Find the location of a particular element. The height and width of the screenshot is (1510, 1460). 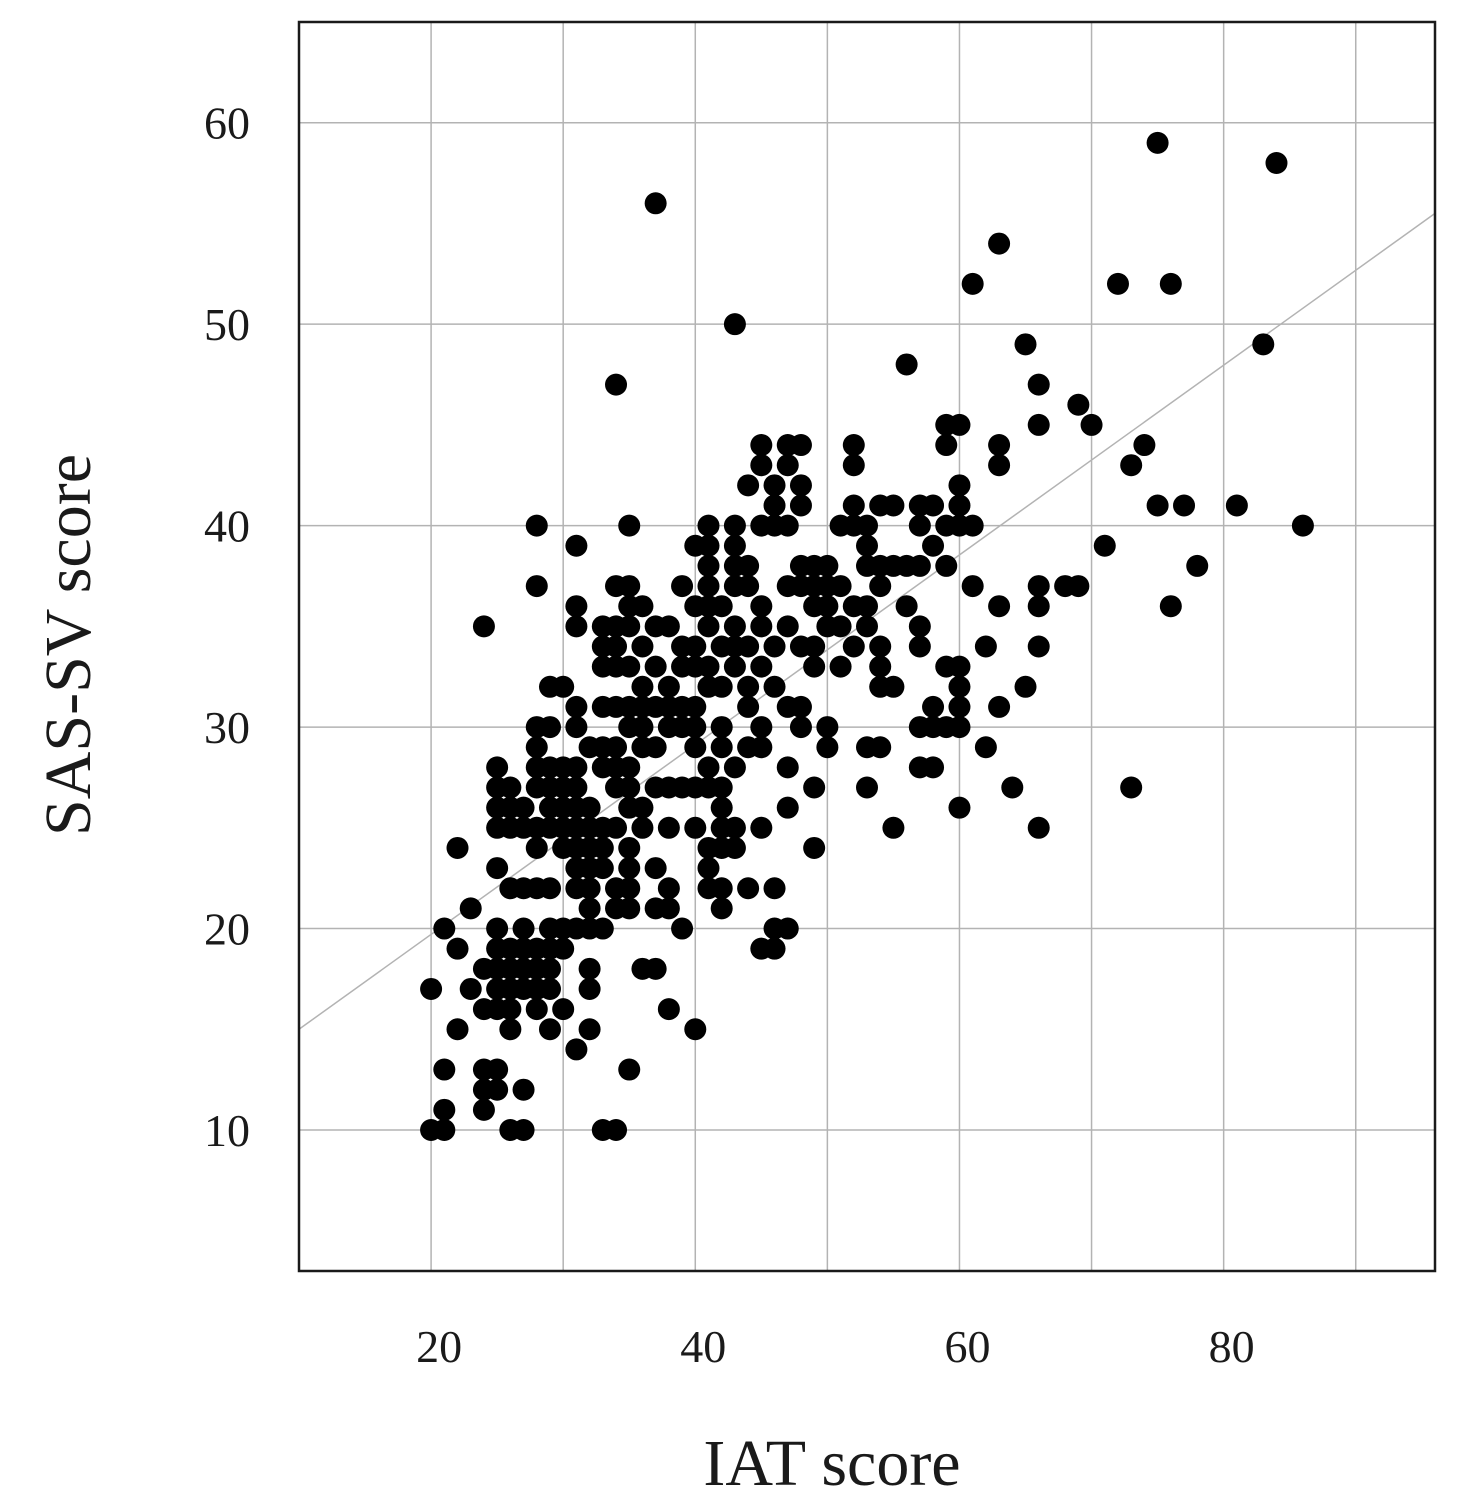

y-tick-label: 60 is located at coordinates (227, 123).